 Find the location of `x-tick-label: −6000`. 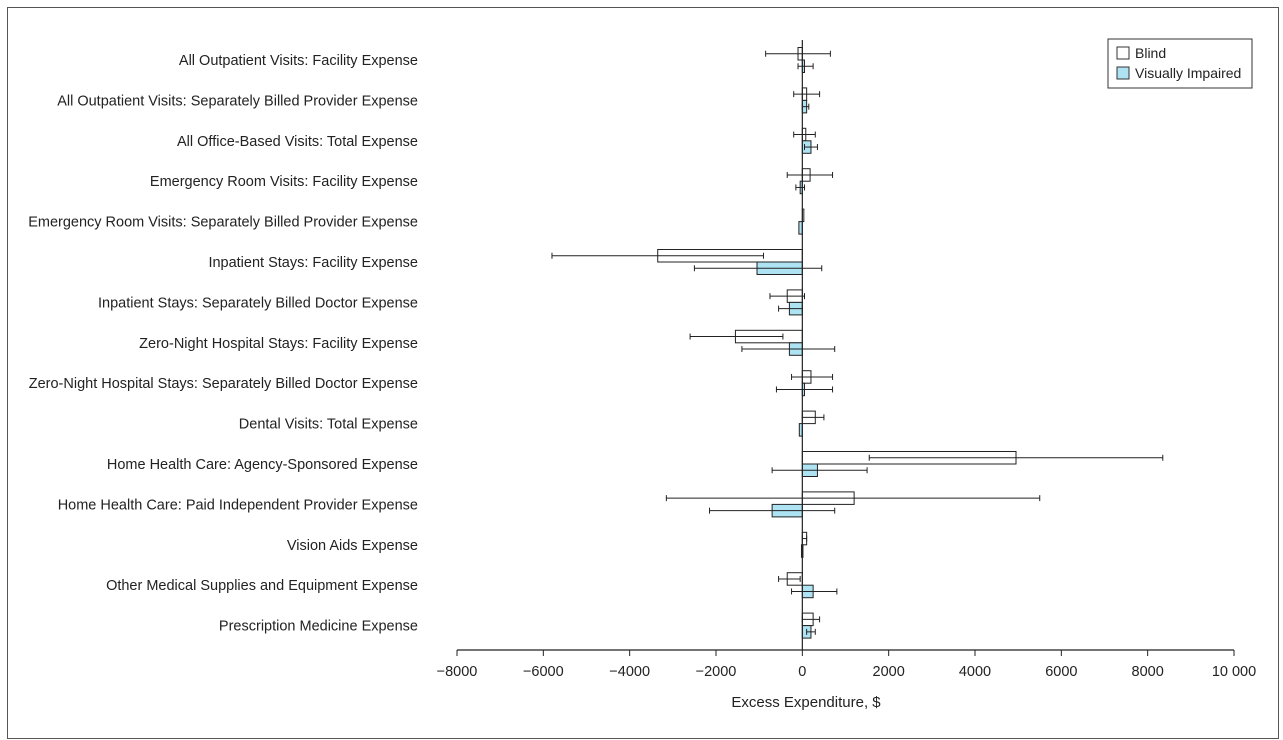

x-tick-label: −6000 is located at coordinates (543, 672).